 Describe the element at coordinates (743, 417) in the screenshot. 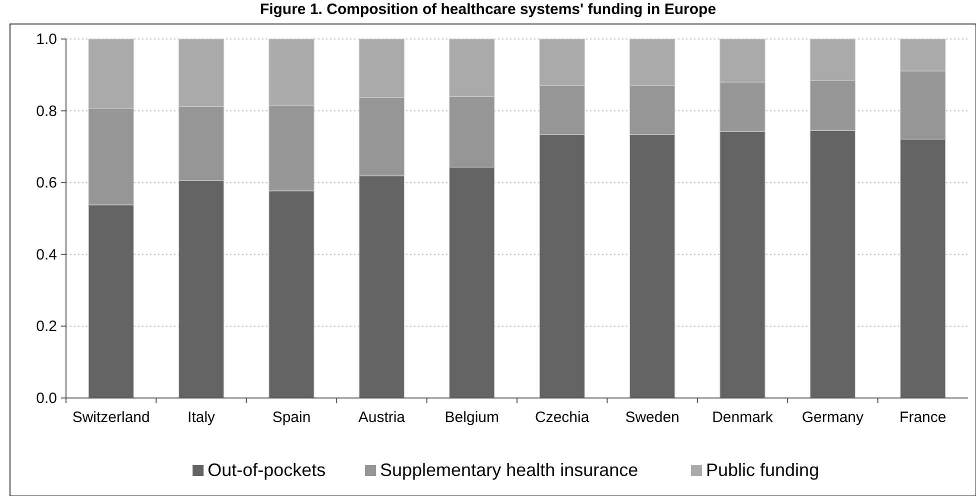

I see `x-tick-label: Denmark` at that location.